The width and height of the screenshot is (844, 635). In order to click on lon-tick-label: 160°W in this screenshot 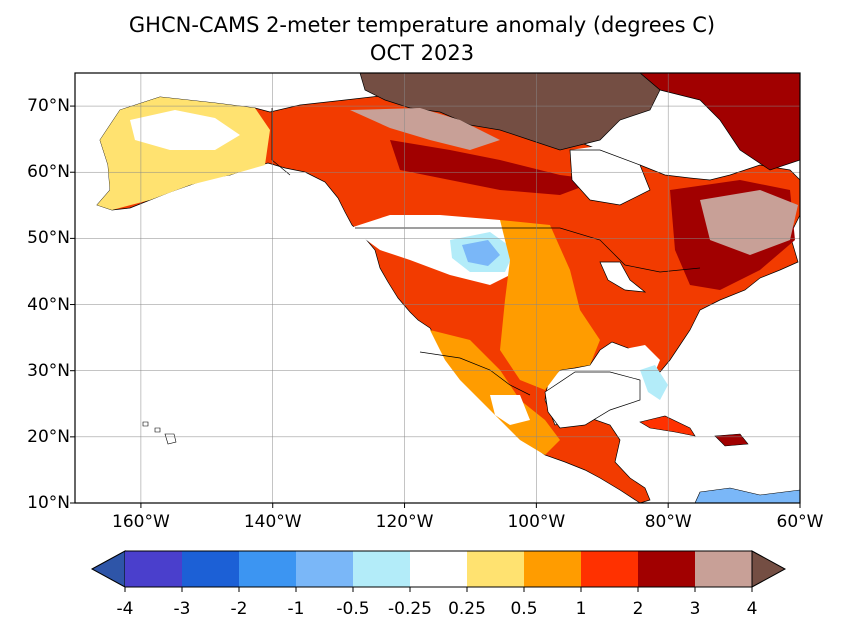, I will do `click(141, 522)`.